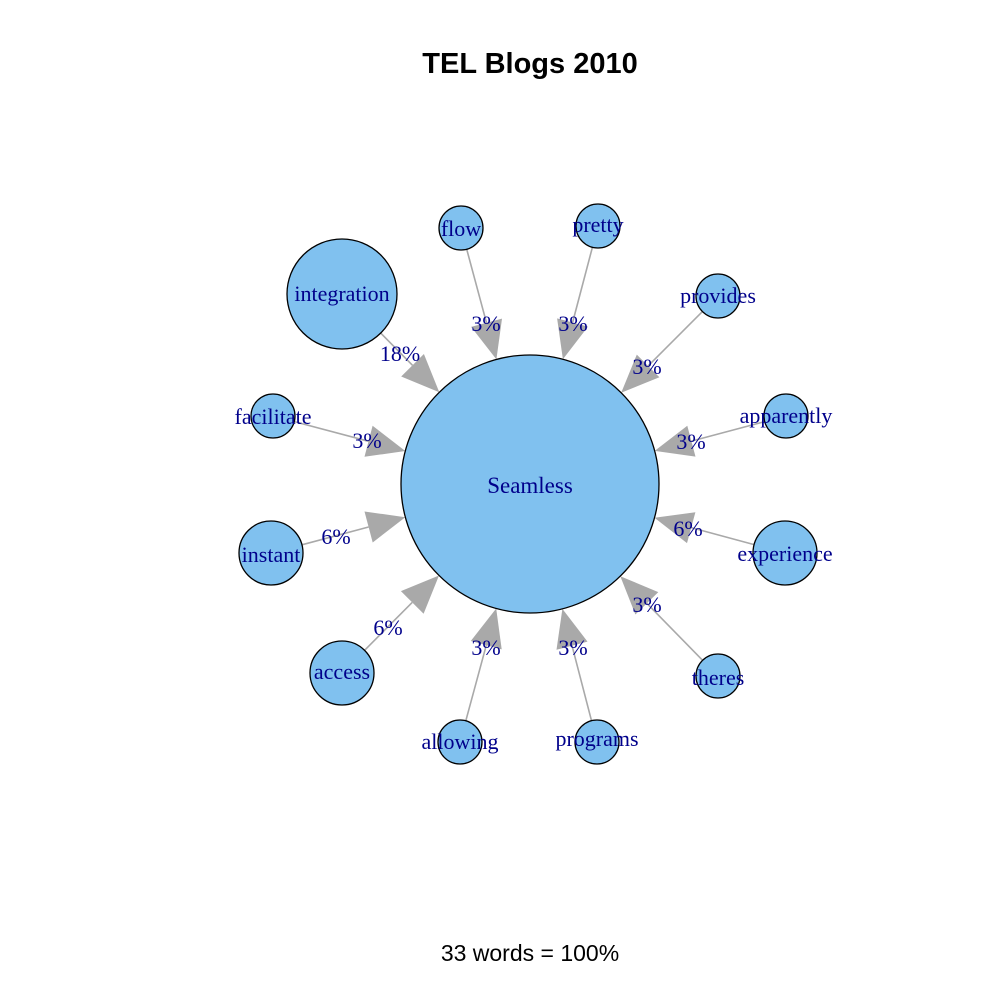  I want to click on node-apparently, so click(786, 416).